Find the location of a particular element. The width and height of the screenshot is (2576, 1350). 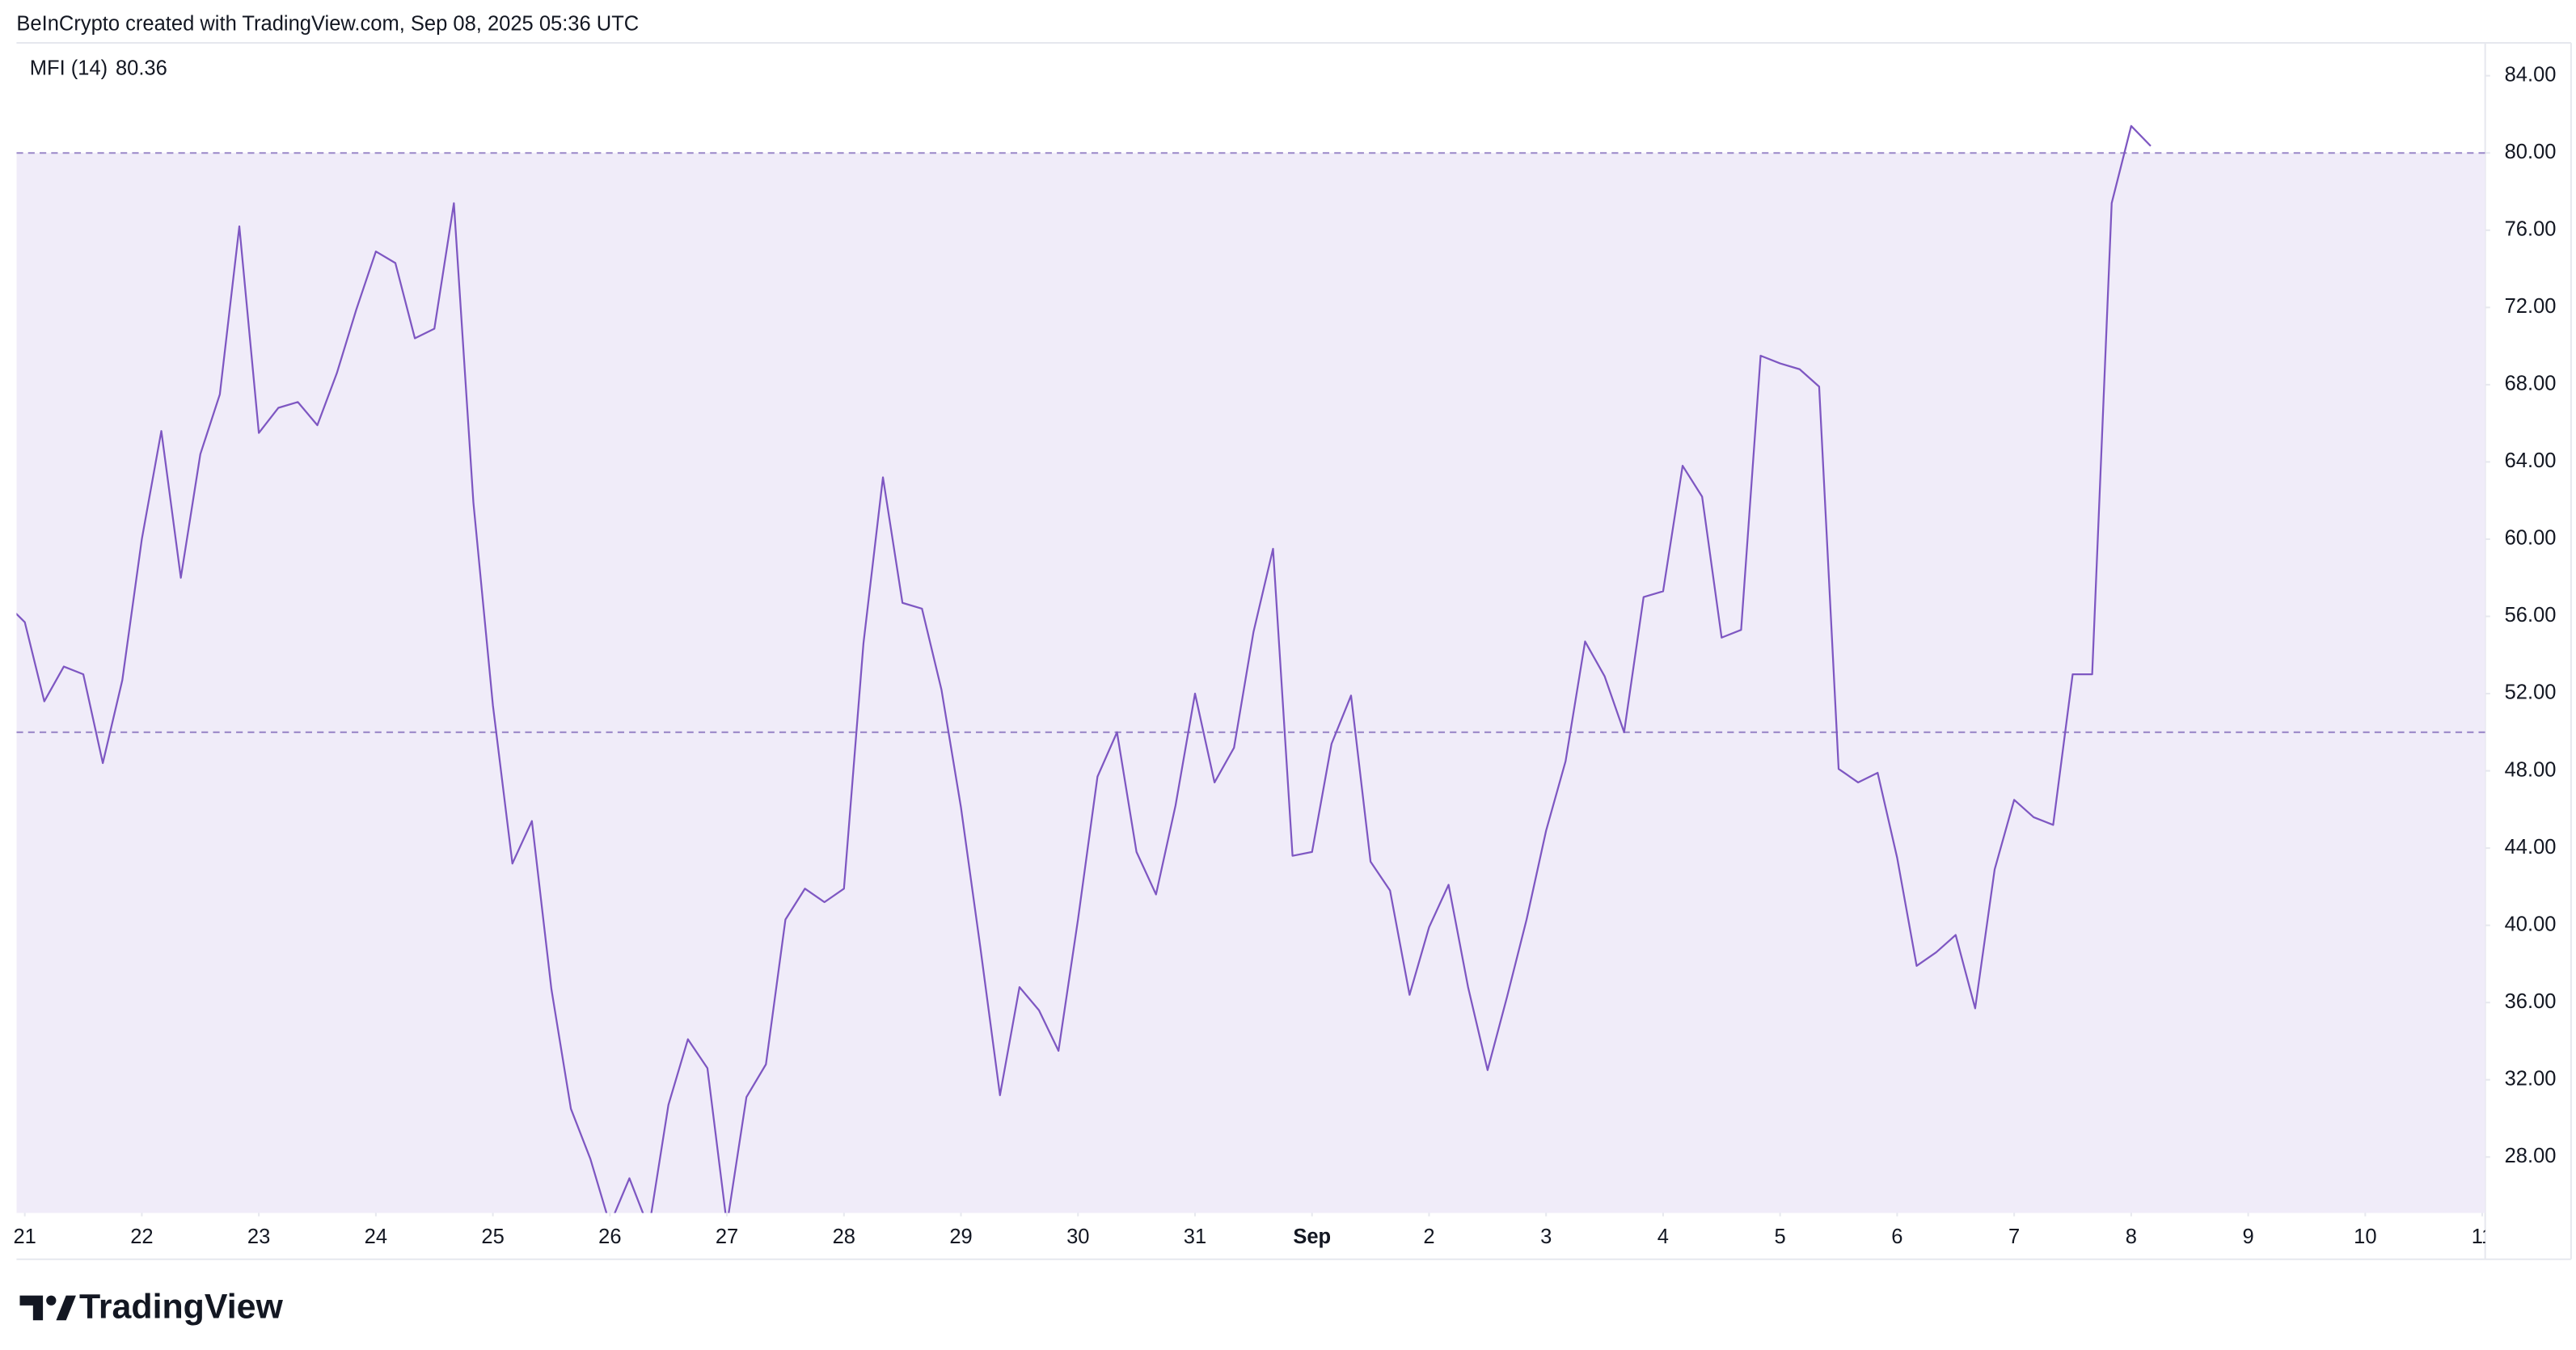

x-tick-label: 28 is located at coordinates (844, 1237).